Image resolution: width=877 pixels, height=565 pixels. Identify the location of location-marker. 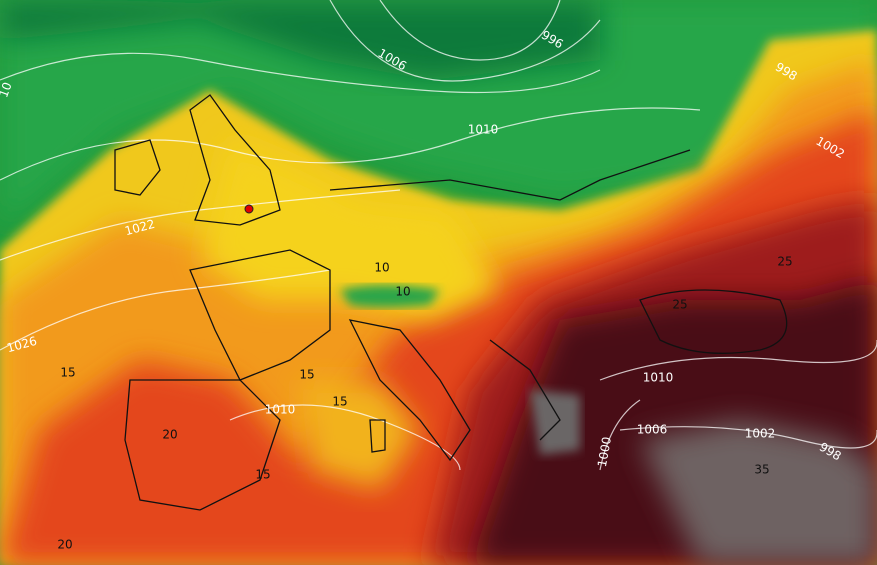
(249, 209).